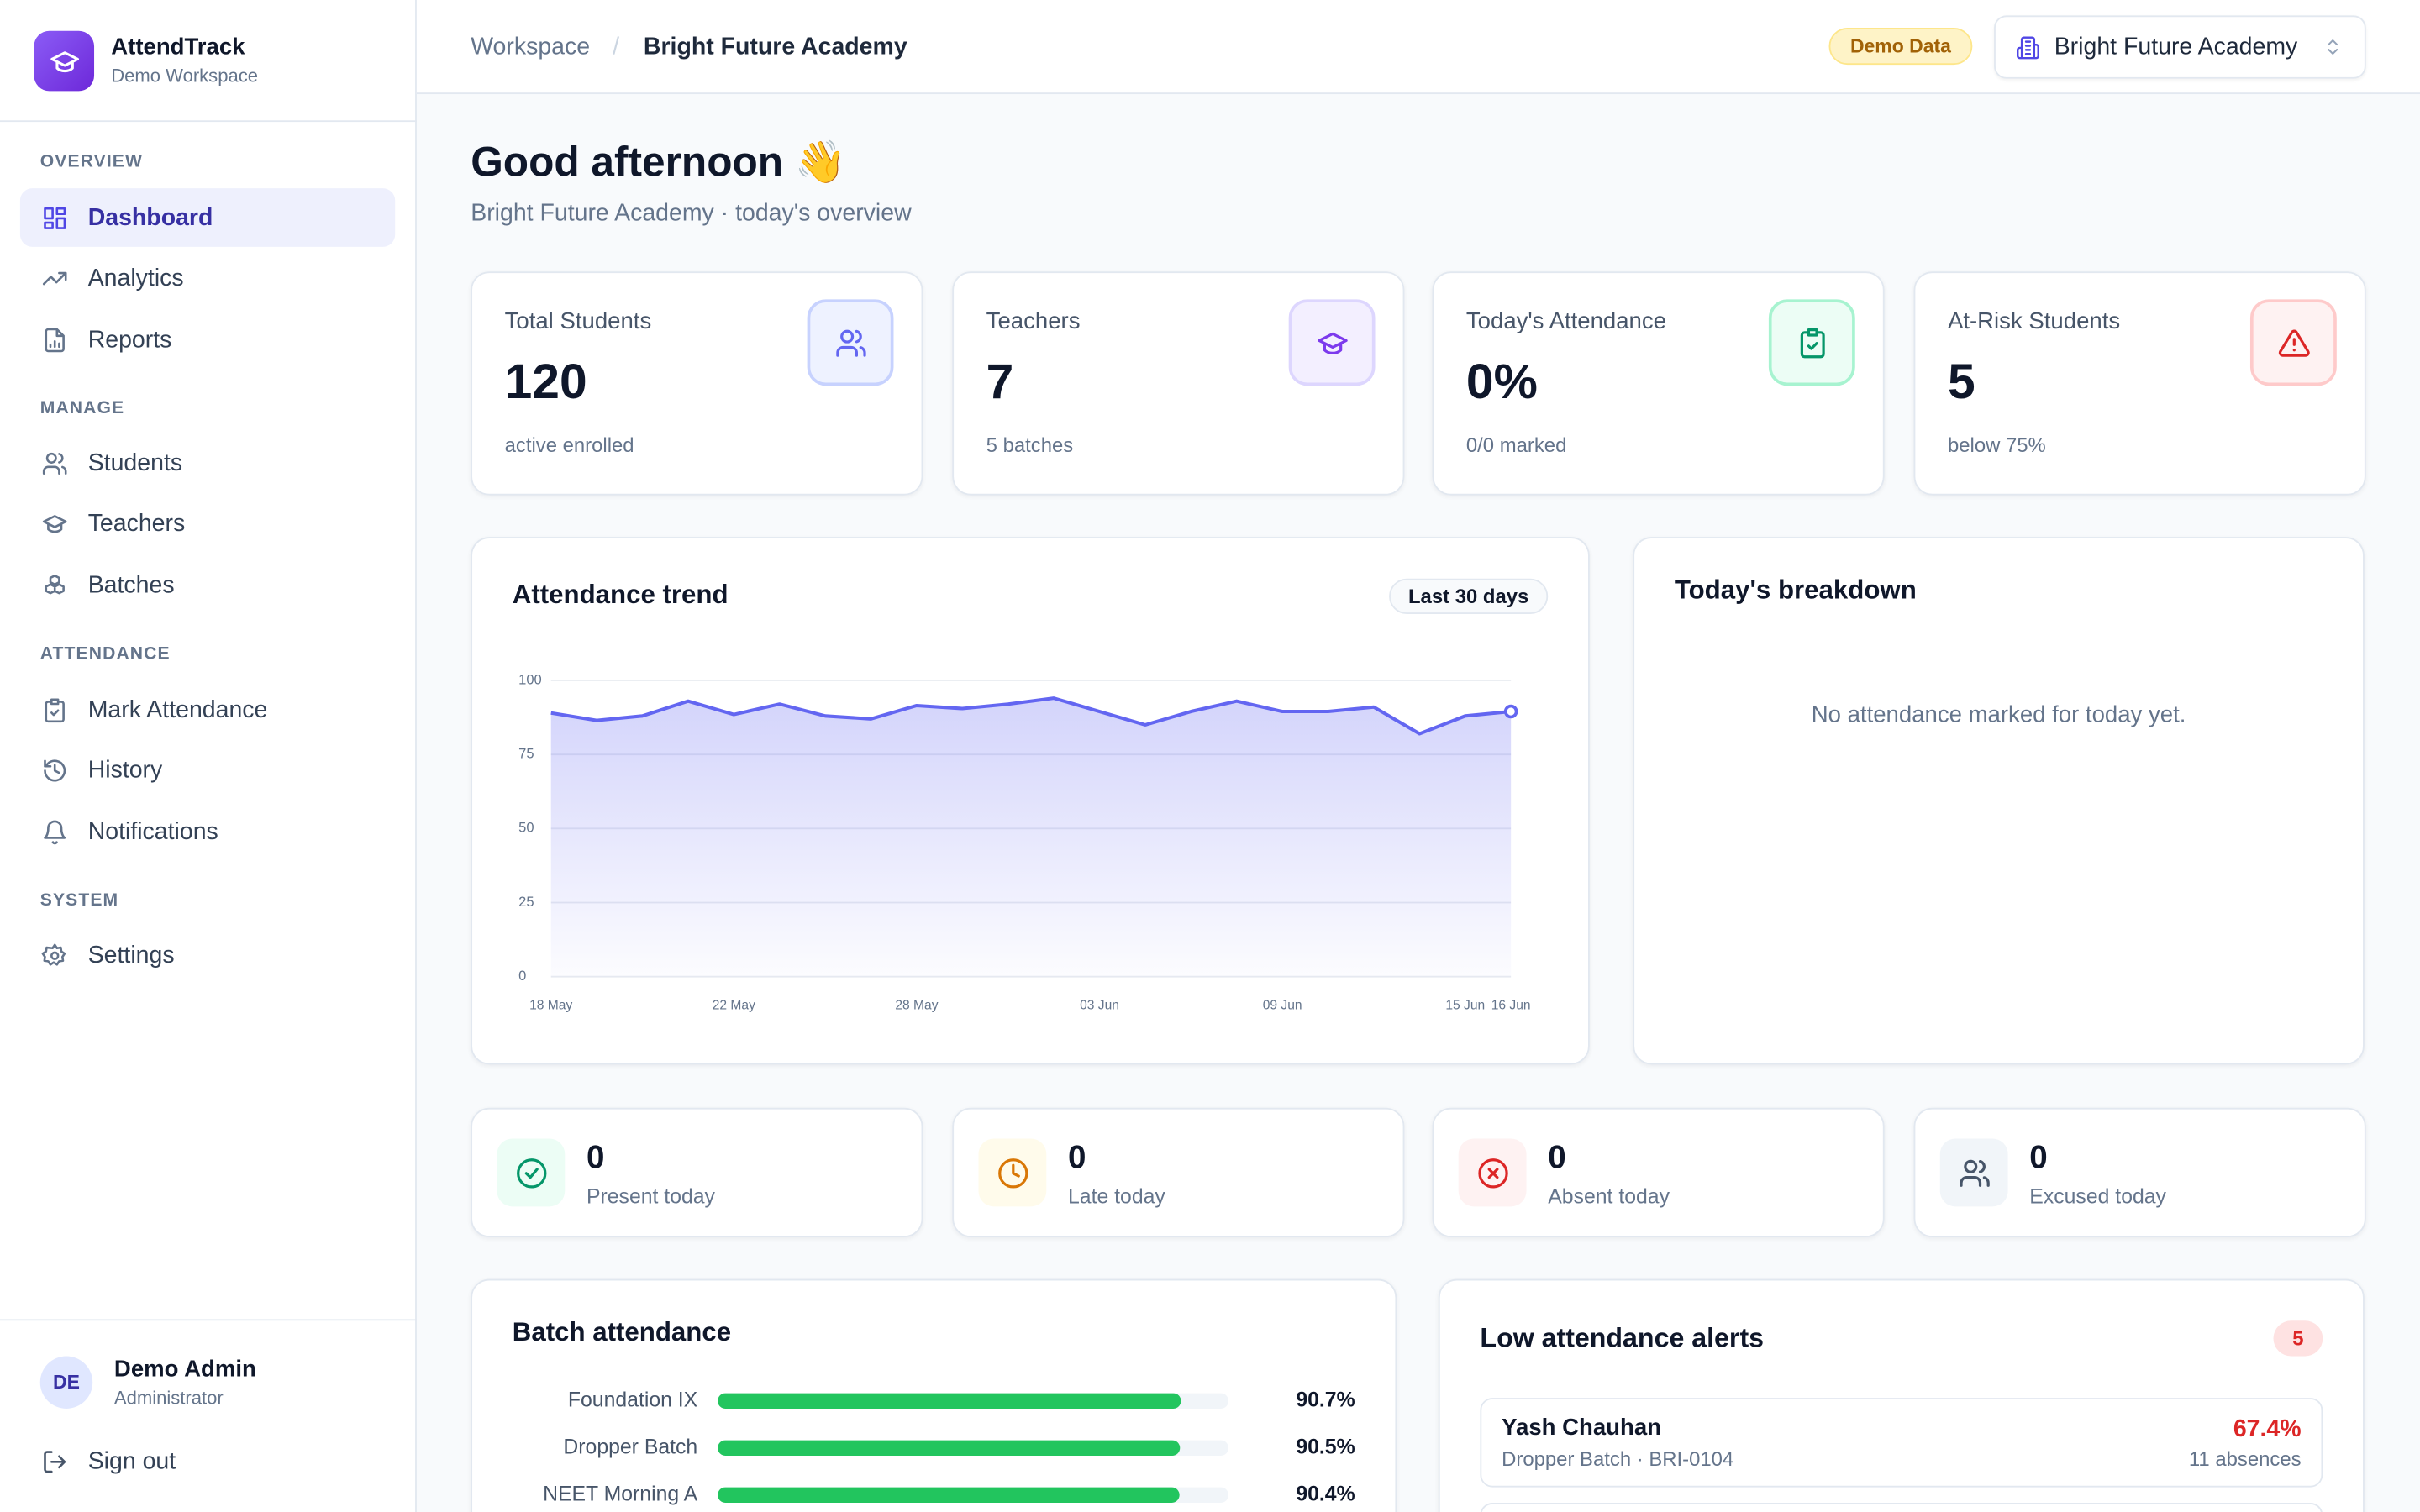 The width and height of the screenshot is (2420, 1512). Describe the element at coordinates (136, 523) in the screenshot. I see `nav-label: Teachers` at that location.